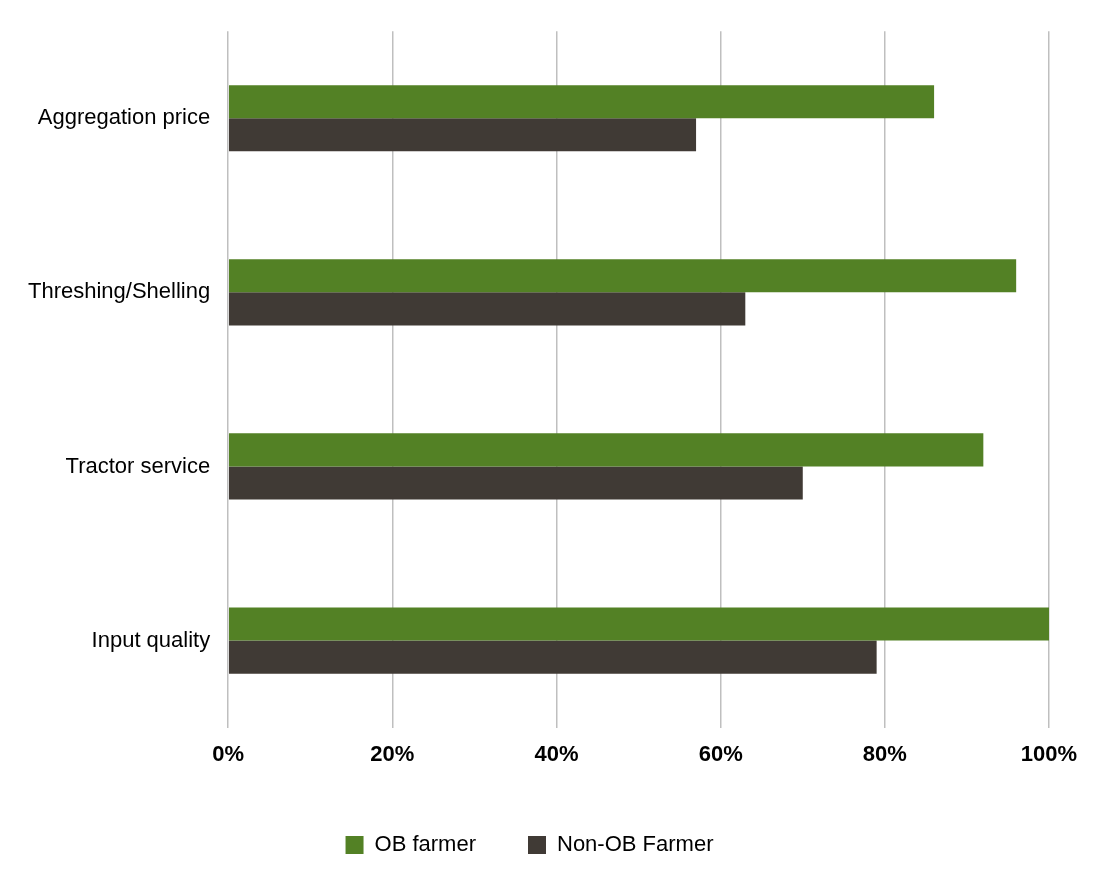 Image resolution: width=1115 pixels, height=874 pixels. Describe the element at coordinates (228, 753) in the screenshot. I see `x-tick-label: 0%` at that location.